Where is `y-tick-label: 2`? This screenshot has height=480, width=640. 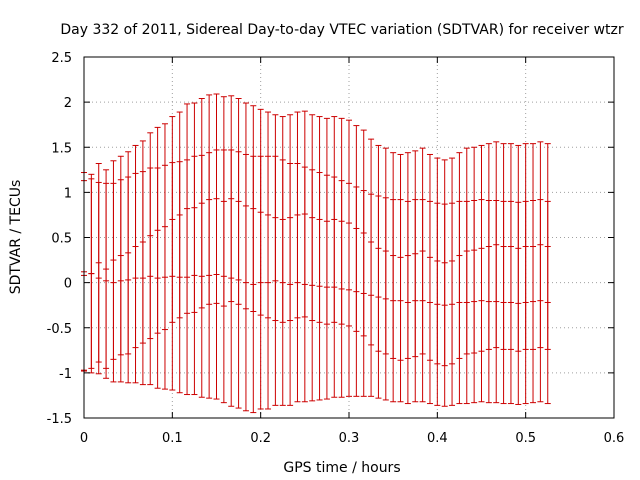
y-tick-label: 2 is located at coordinates (68, 103).